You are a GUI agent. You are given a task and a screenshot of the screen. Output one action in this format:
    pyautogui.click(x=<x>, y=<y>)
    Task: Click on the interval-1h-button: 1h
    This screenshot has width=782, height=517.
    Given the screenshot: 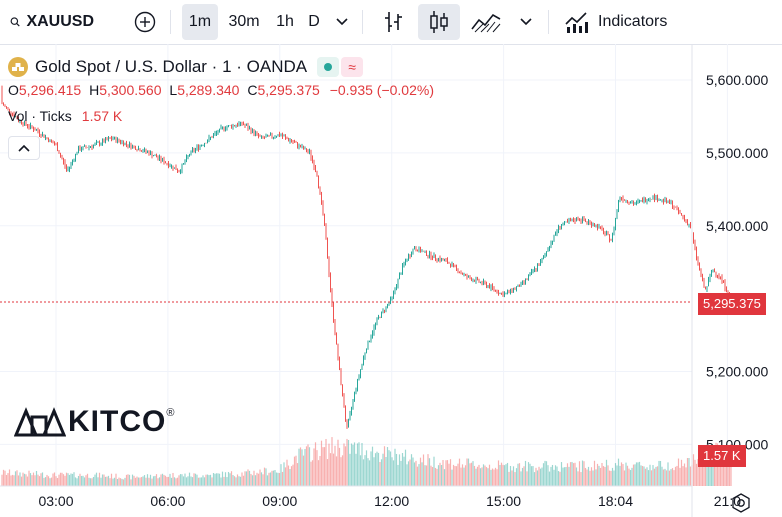 What is the action you would take?
    pyautogui.click(x=285, y=22)
    